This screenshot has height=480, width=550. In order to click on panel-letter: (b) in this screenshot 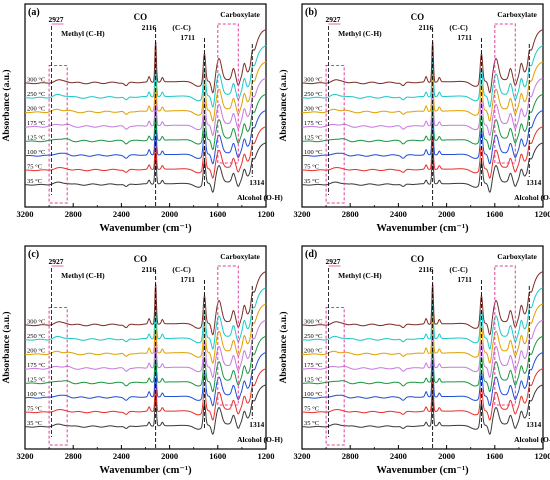, I will do `click(311, 12)`.